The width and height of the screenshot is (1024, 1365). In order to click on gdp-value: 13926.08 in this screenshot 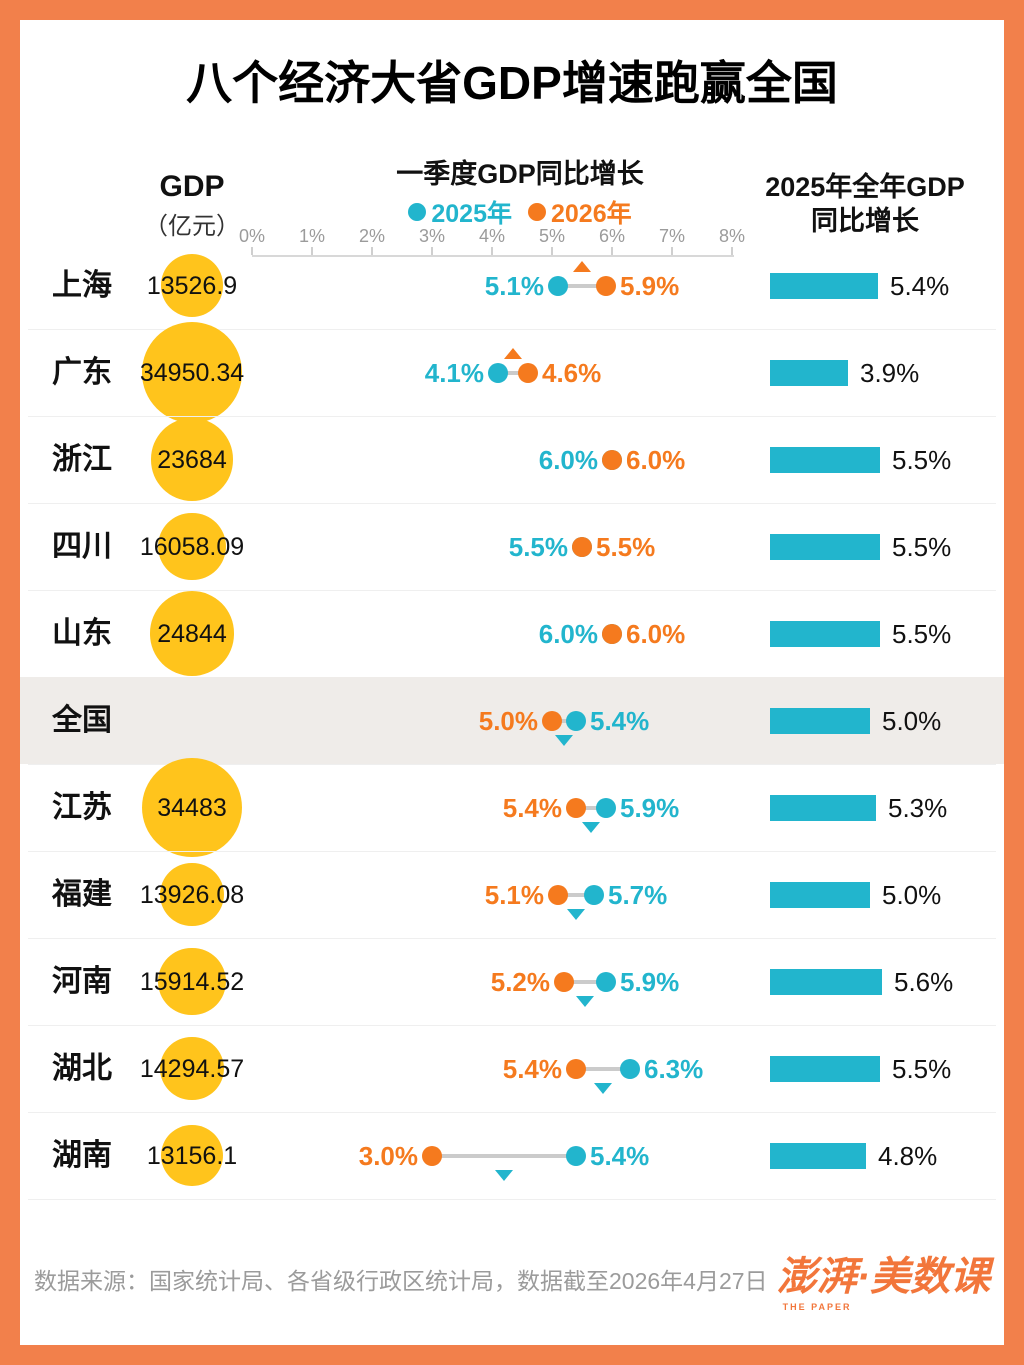, I will do `click(192, 894)`.